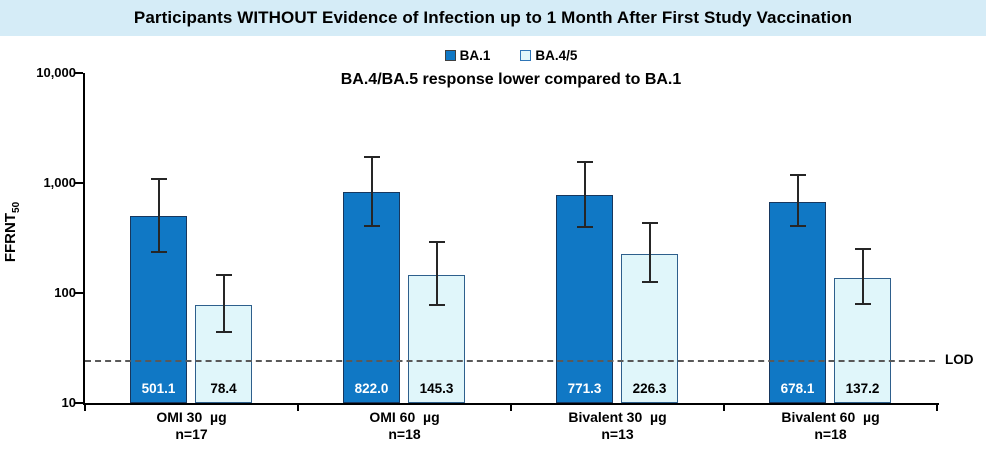  I want to click on legend-item-ba45: BA.4/5, so click(548, 55).